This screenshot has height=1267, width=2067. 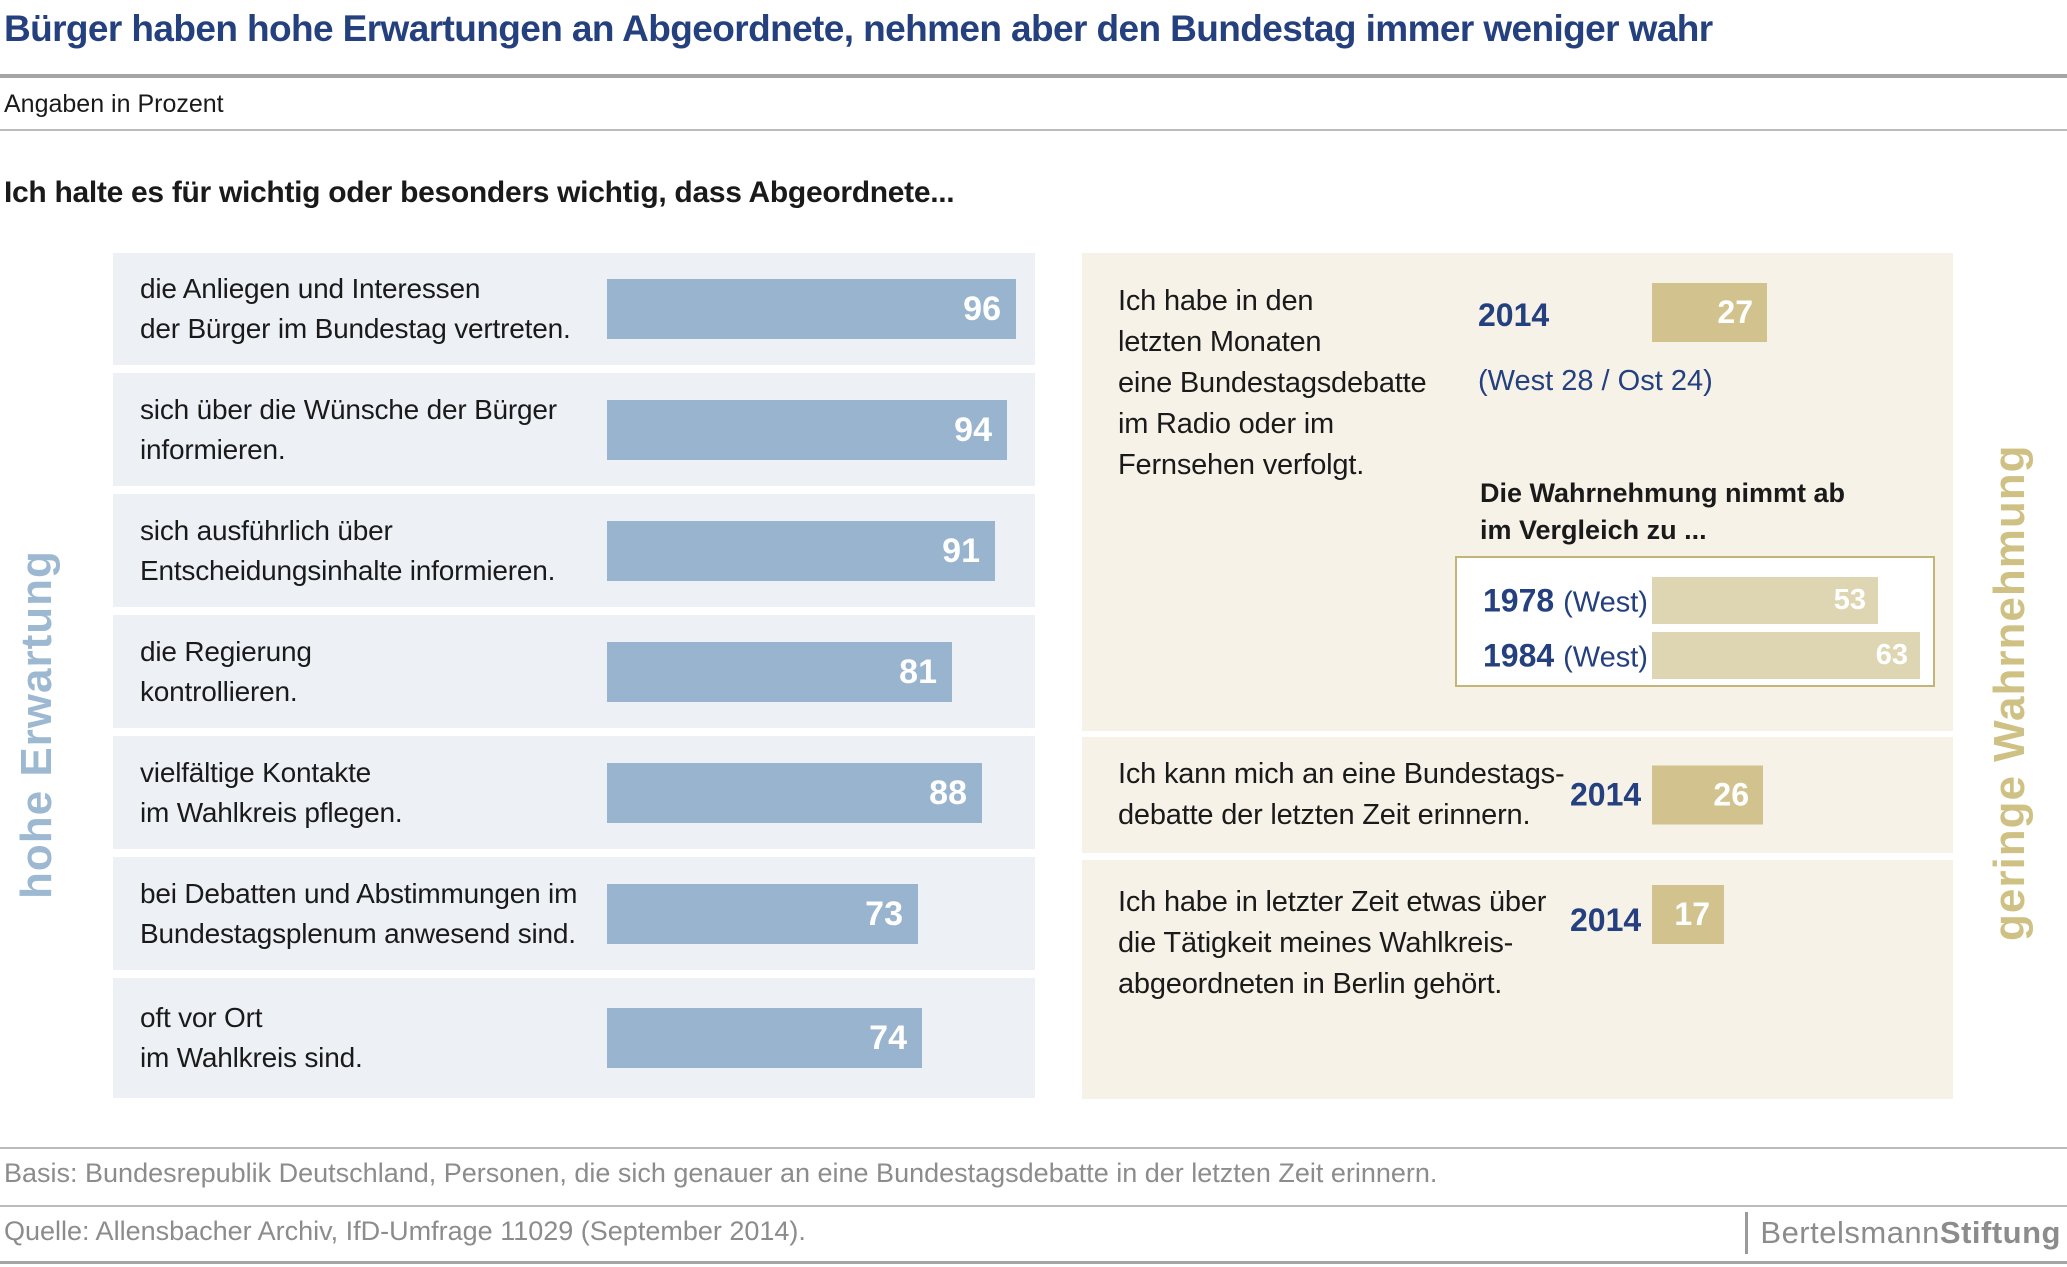 I want to click on axis-label-geringe-wahrnehmung: geringe Wahrnehmung, so click(x=2009, y=692).